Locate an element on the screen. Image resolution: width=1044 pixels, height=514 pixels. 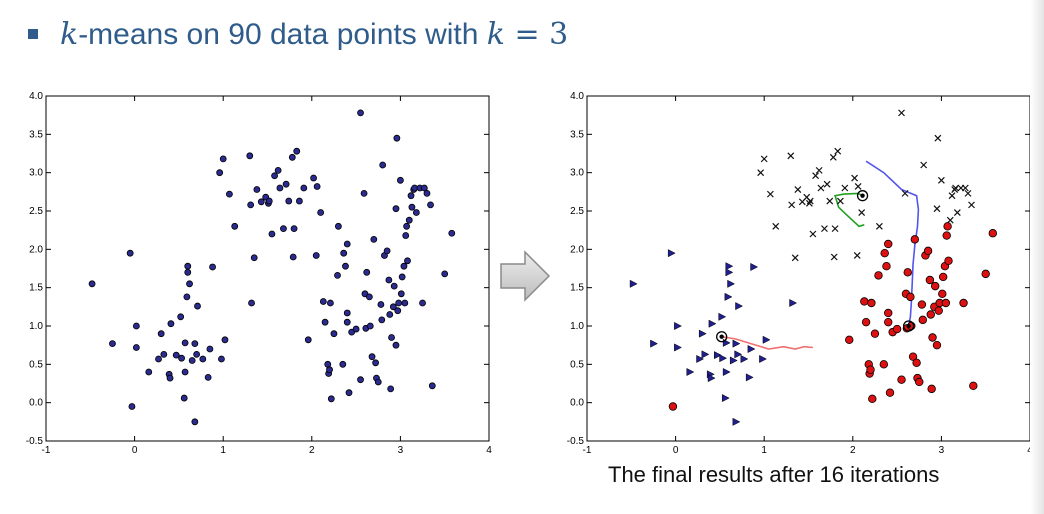
y-tick-label: 3.0 is located at coordinates (36, 173).